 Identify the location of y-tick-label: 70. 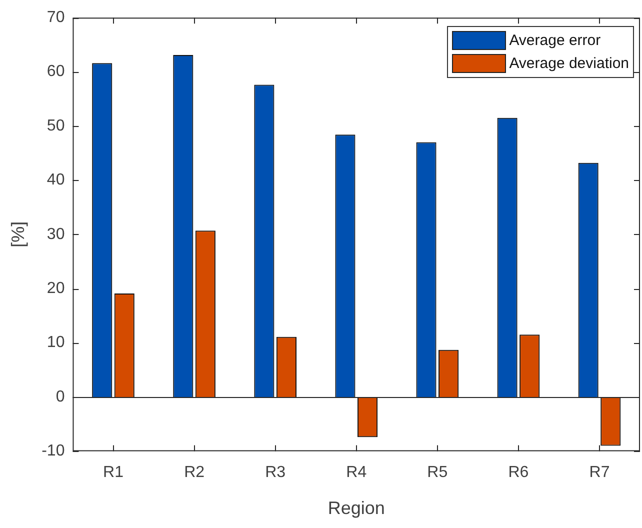
(55, 17).